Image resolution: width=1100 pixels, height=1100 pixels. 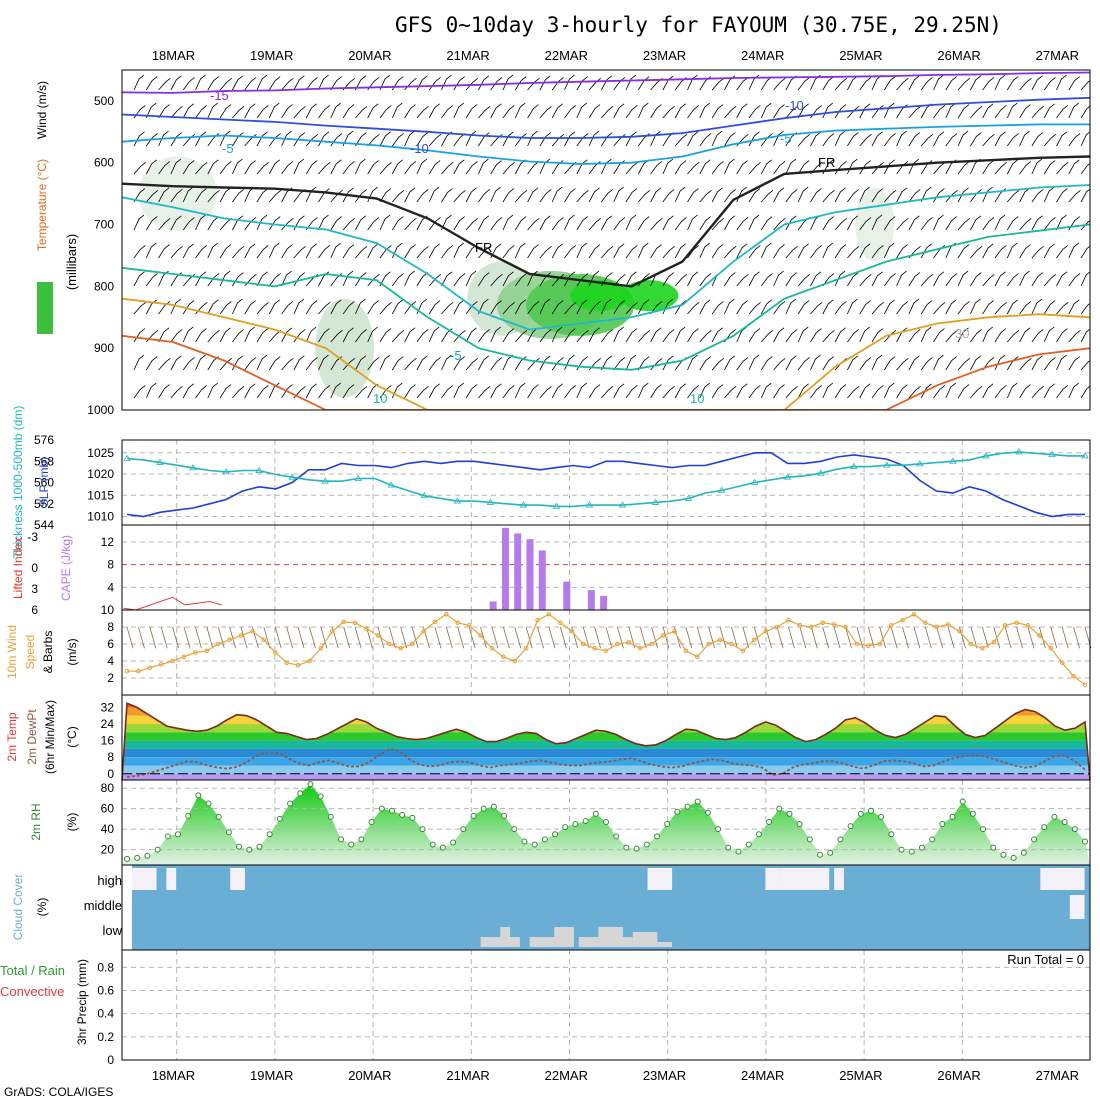 What do you see at coordinates (958, 55) in the screenshot?
I see `date-label-top: 26MAR` at bounding box center [958, 55].